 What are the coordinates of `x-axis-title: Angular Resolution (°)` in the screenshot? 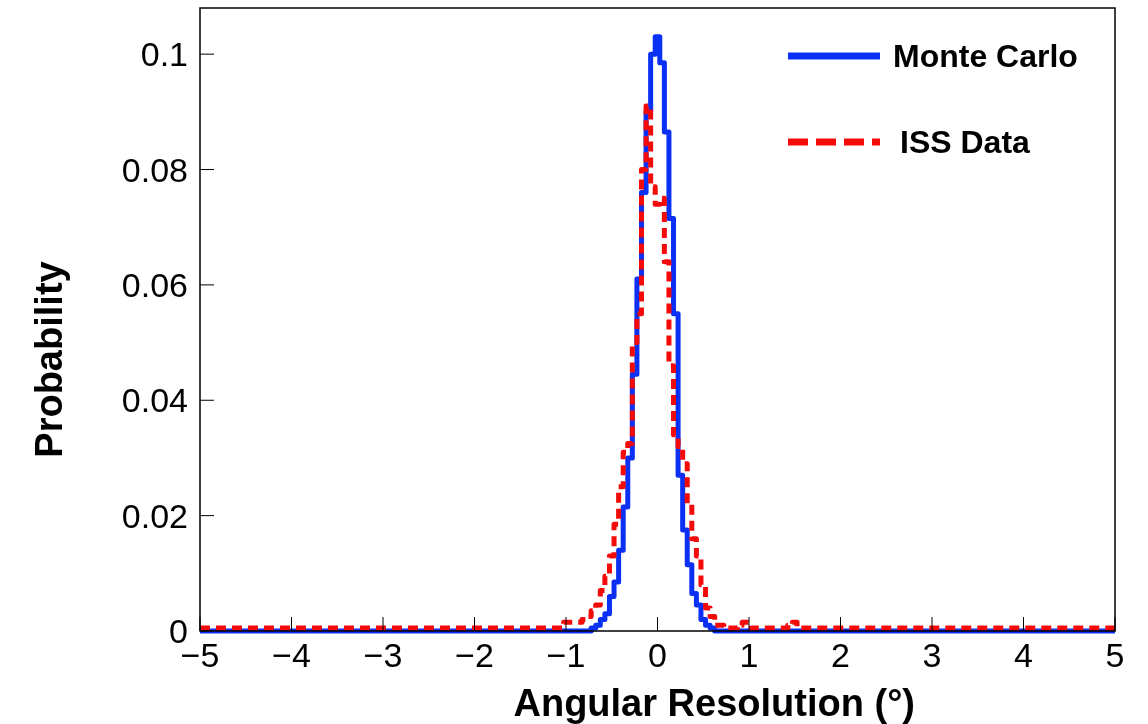 It's located at (714, 703).